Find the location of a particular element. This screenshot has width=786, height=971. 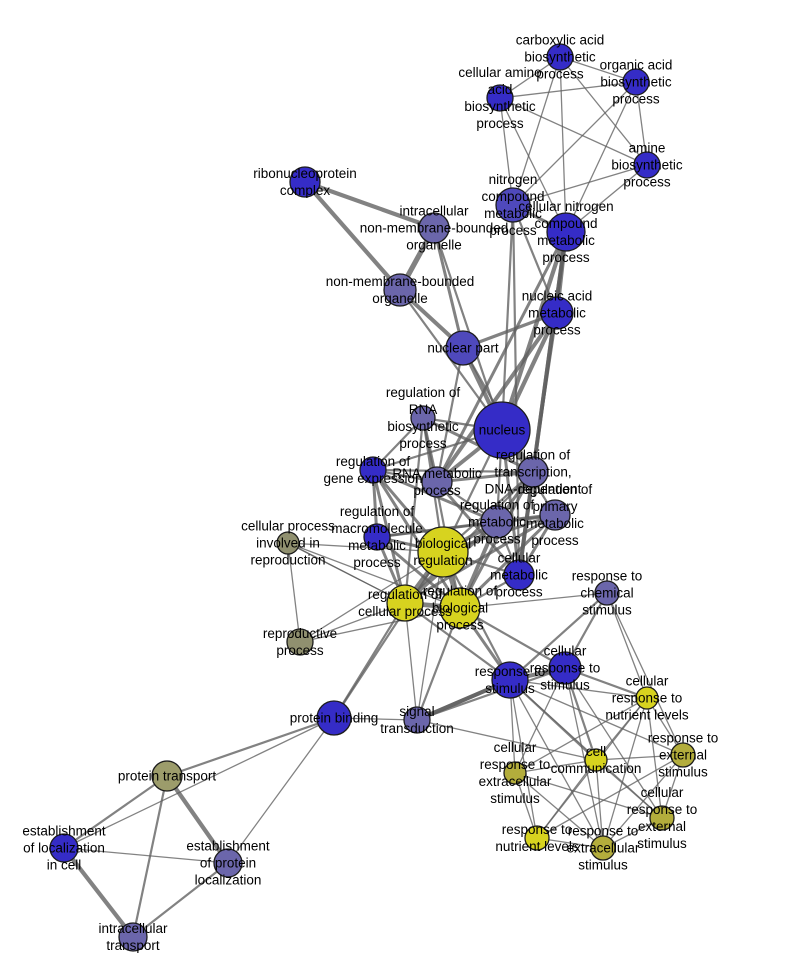

edge-signal-transduction--cellular-response-to-stimulus is located at coordinates (491, 694).